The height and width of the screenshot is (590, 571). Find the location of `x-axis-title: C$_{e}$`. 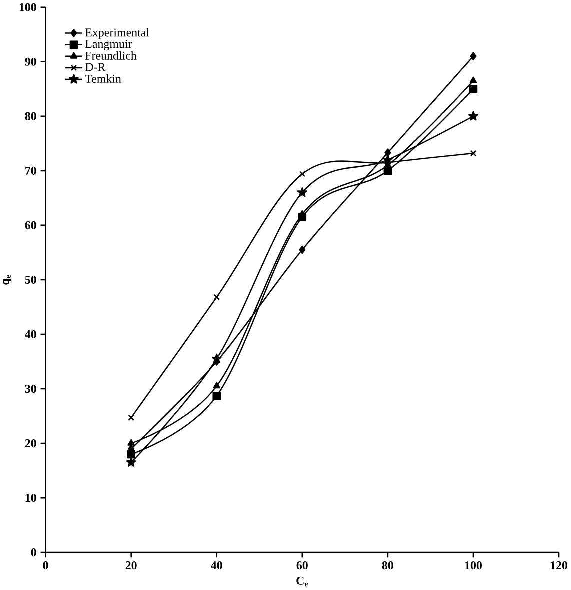

x-axis-title: C$_{e}$ is located at coordinates (302, 581).